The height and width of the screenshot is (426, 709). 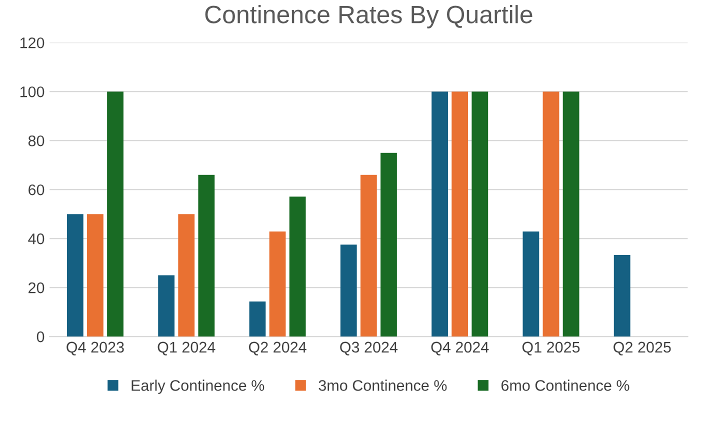 What do you see at coordinates (277, 349) in the screenshot?
I see `x-tick-label: Q2 2024` at bounding box center [277, 349].